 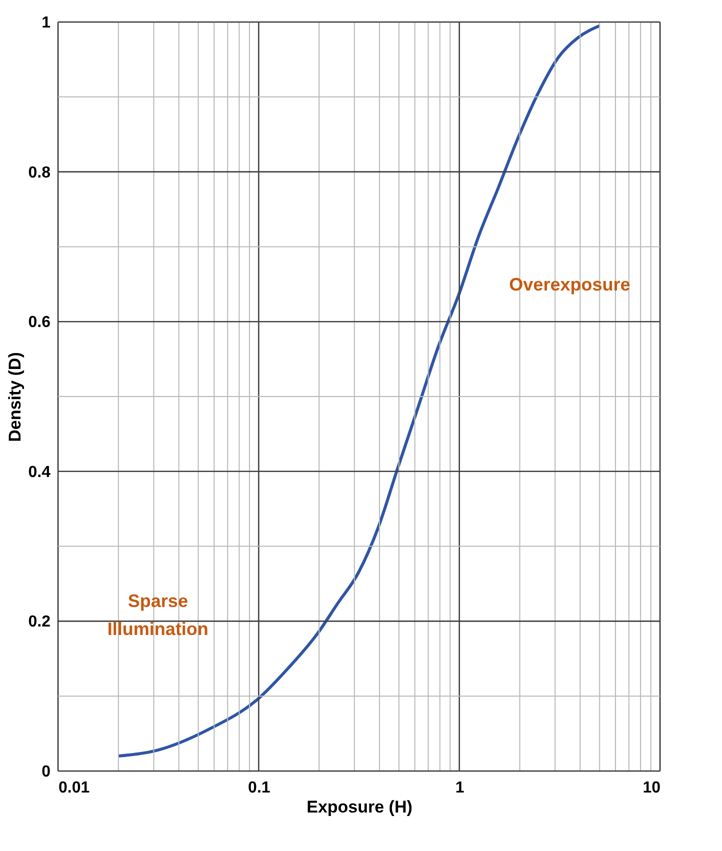 I want to click on y-tick-label: 0.8, so click(x=39, y=173).